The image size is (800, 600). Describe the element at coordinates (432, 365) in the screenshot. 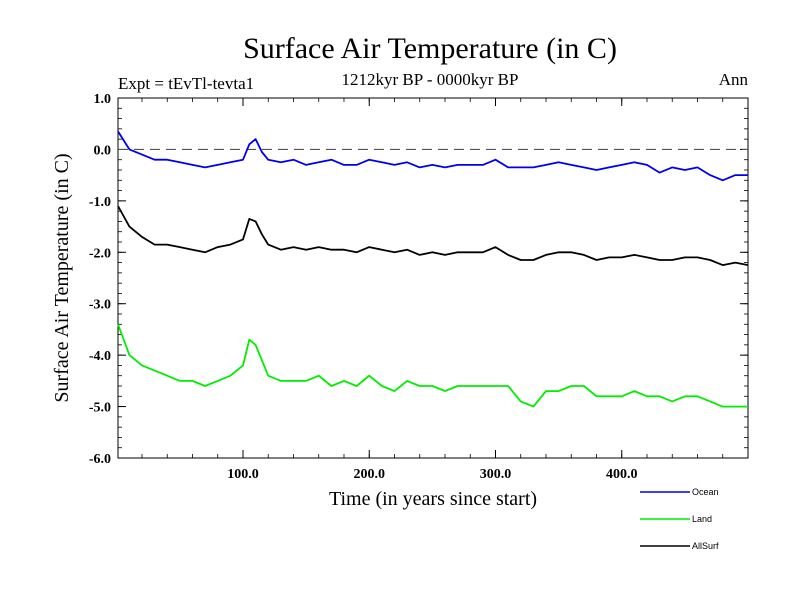

I see `series-line-land` at that location.